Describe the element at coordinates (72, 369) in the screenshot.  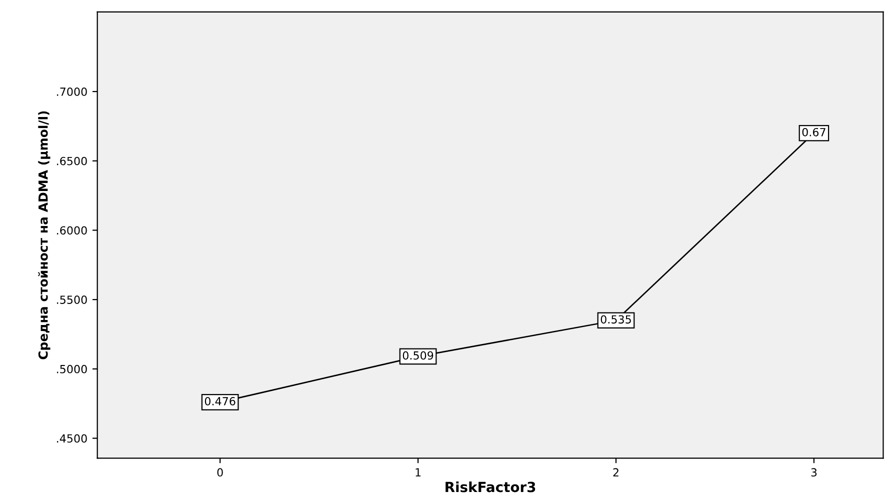
I see `y-tick-label: .5000` at that location.